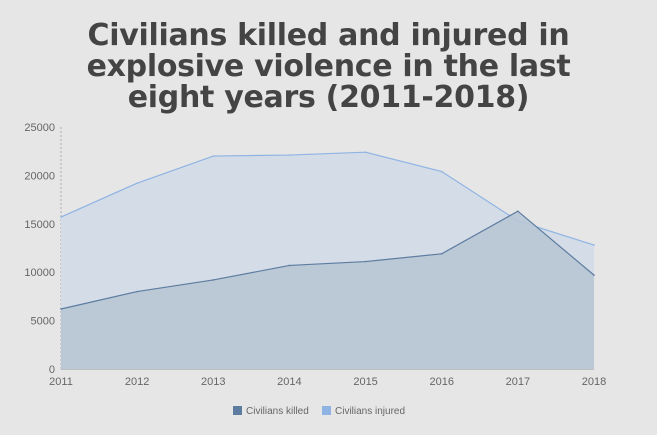 This screenshot has height=435, width=657. Describe the element at coordinates (39, 128) in the screenshot. I see `y-tick-label: 25000` at that location.